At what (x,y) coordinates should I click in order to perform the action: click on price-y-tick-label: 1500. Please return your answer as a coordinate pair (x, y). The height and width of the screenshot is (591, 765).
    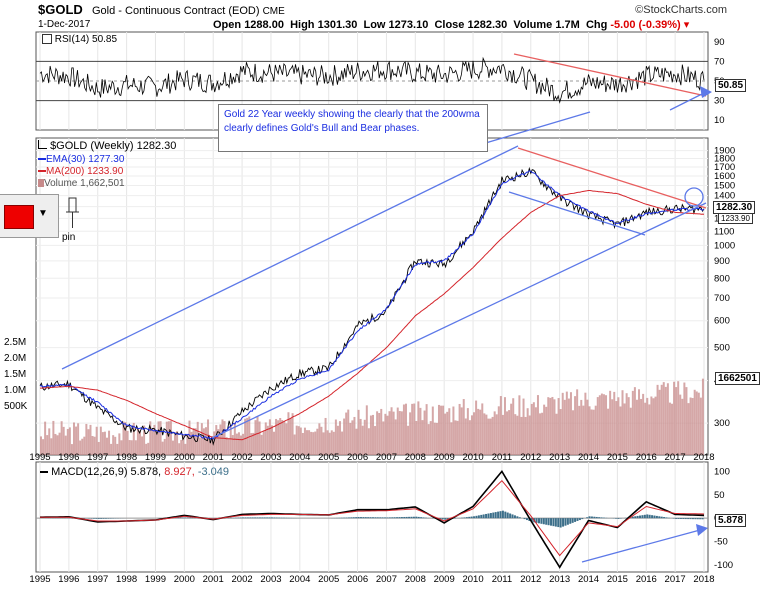
    Looking at the image, I should click on (724, 185).